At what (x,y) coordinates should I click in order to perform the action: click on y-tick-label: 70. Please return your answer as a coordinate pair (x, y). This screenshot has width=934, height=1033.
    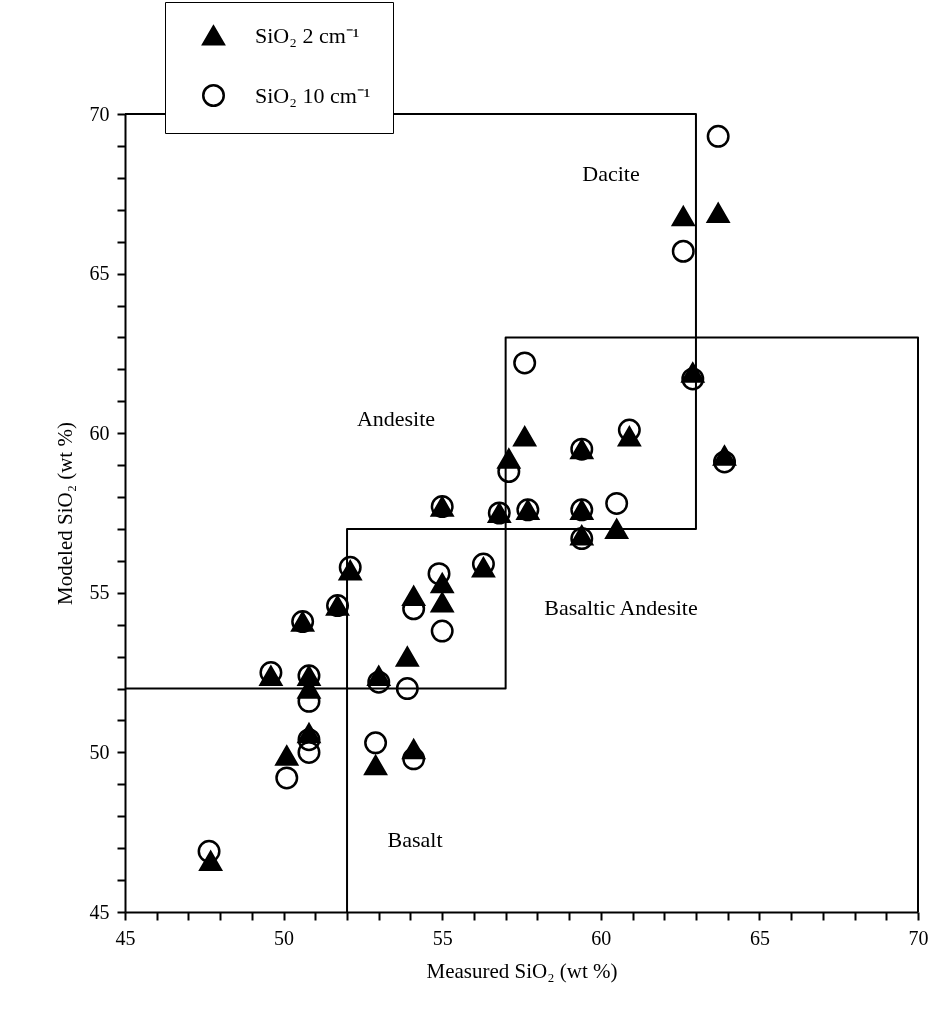
    Looking at the image, I should click on (99, 113).